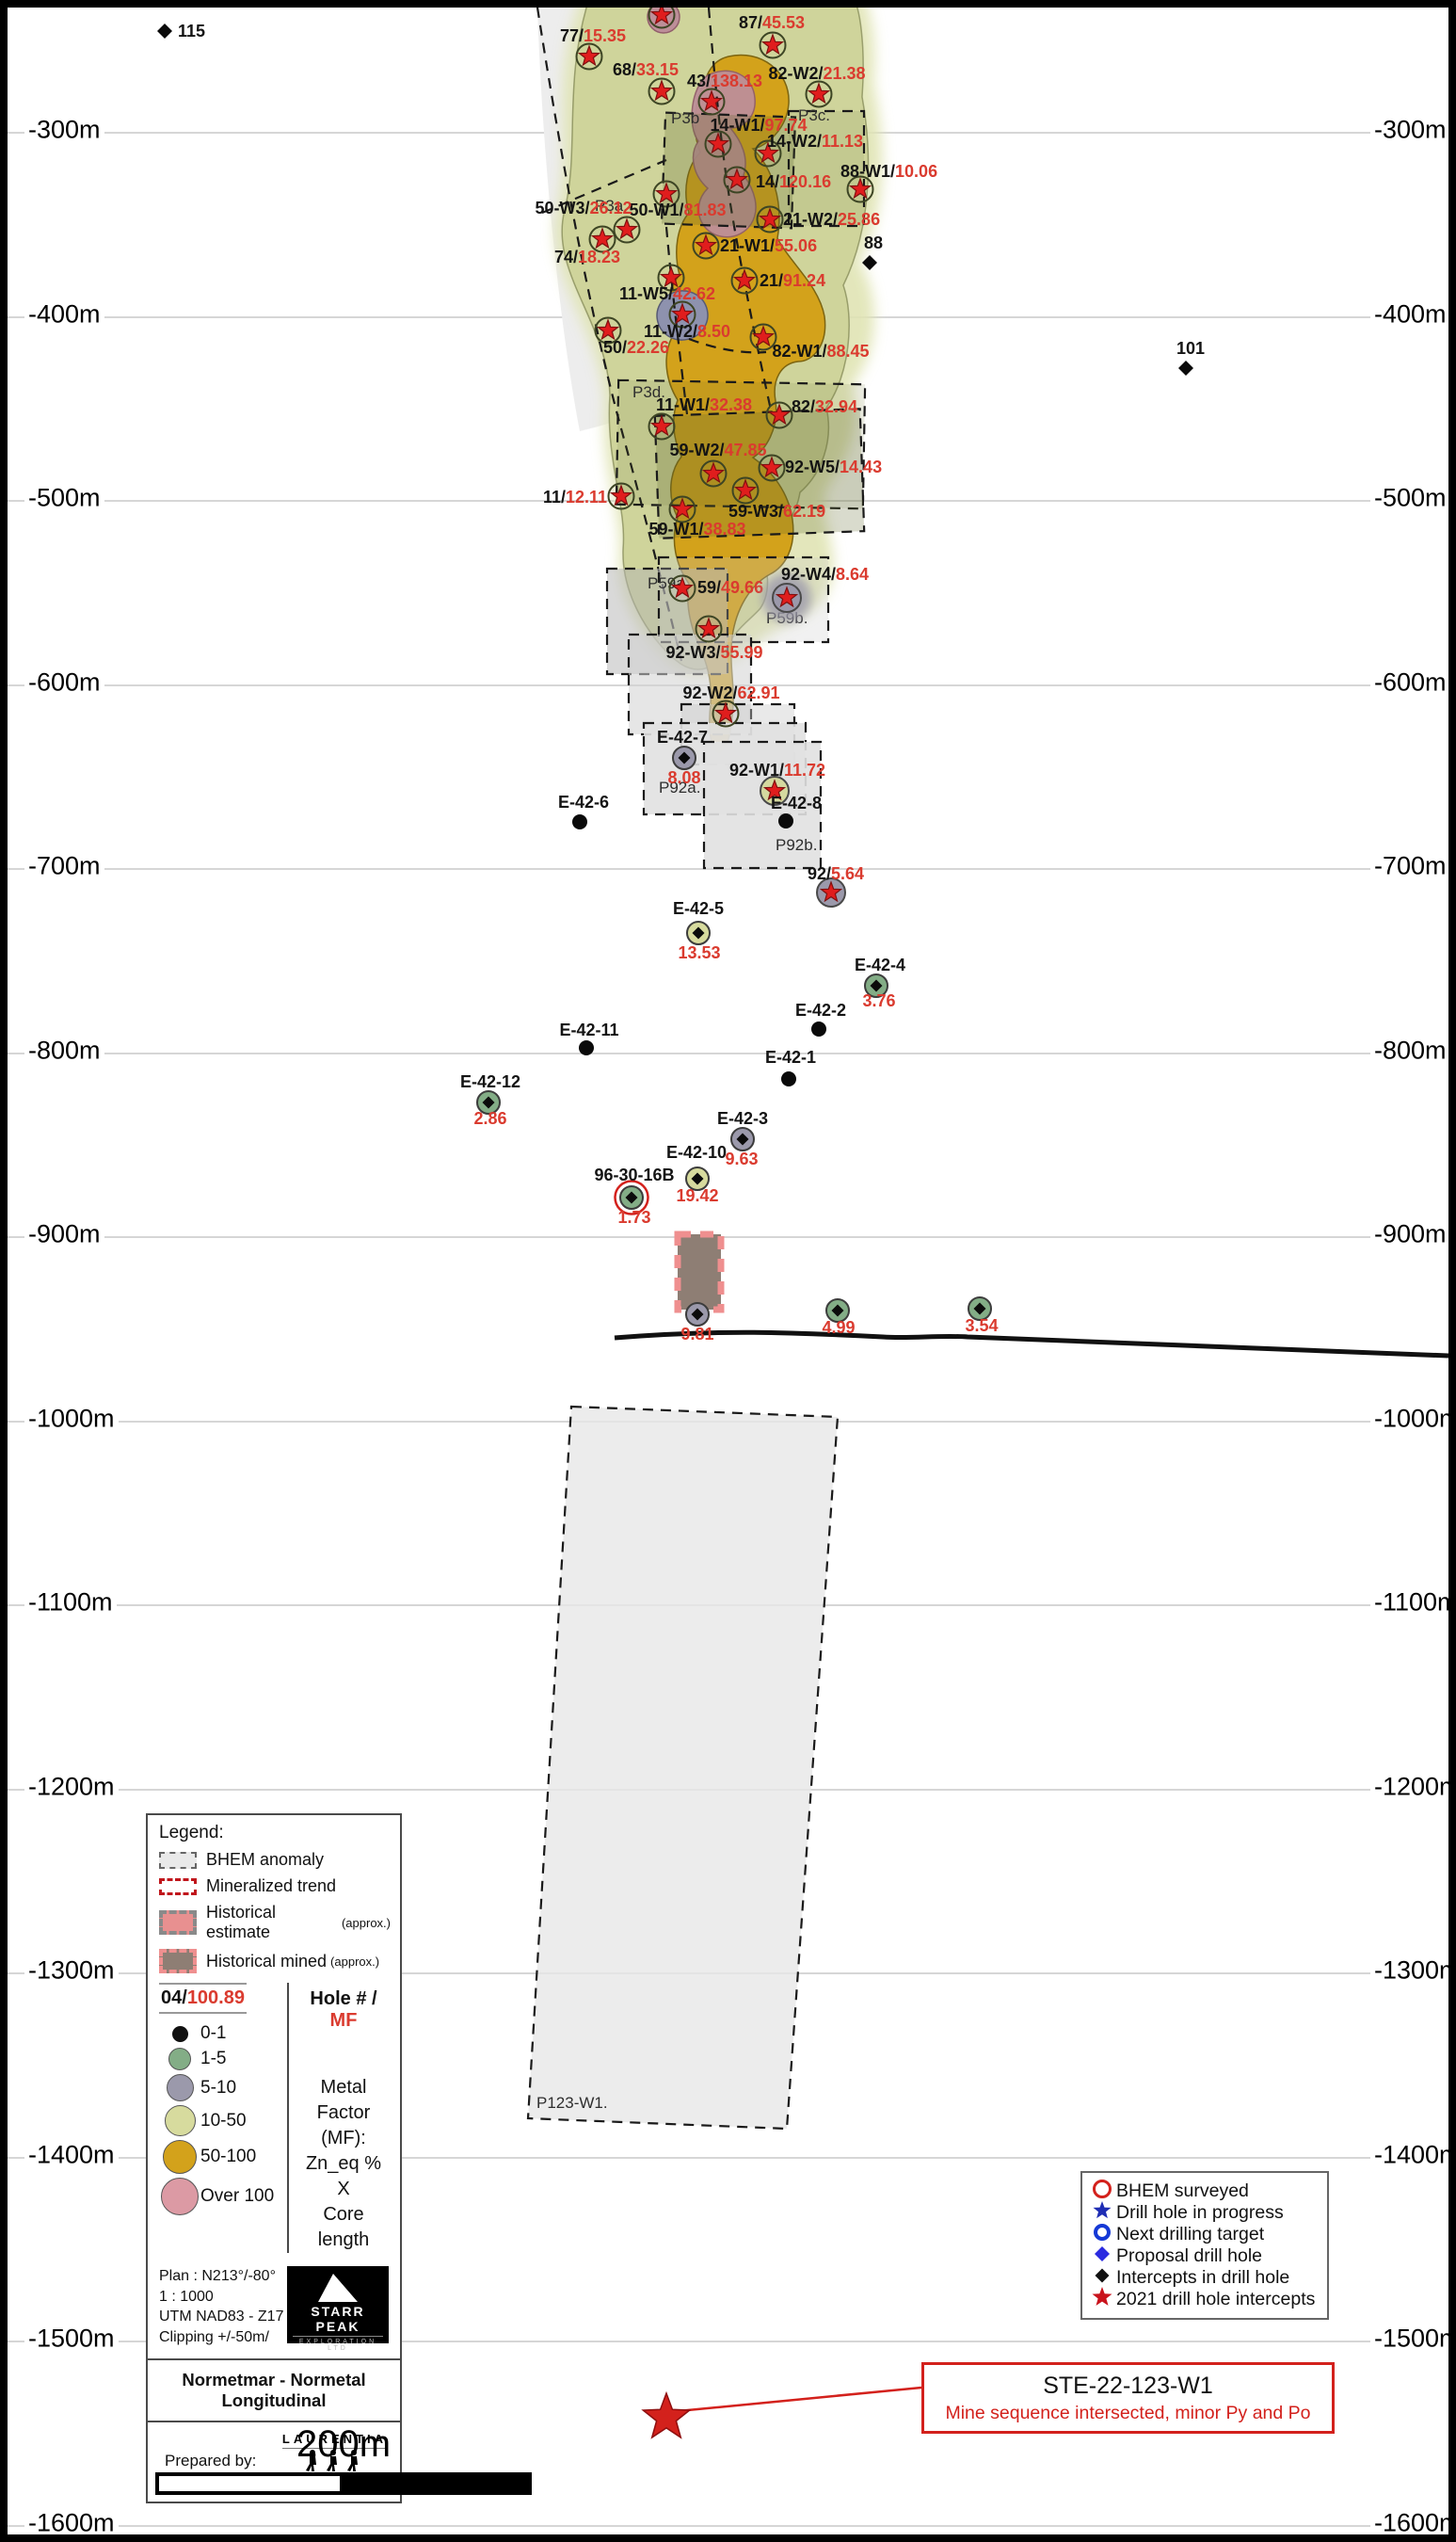 The height and width of the screenshot is (2542, 1456). I want to click on hole-label: 21-W1/55.06, so click(768, 246).